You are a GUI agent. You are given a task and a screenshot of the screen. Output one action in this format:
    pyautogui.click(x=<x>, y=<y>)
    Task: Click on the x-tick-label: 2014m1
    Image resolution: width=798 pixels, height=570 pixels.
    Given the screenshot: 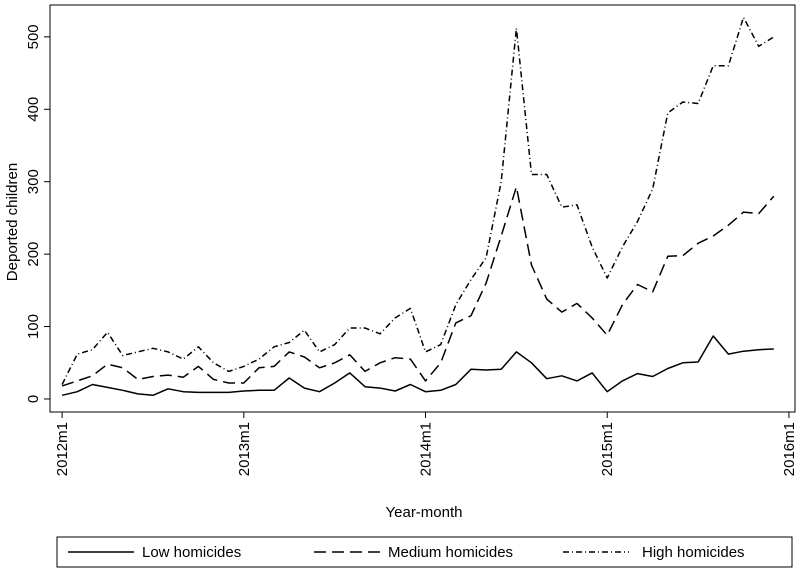 What is the action you would take?
    pyautogui.click(x=426, y=449)
    